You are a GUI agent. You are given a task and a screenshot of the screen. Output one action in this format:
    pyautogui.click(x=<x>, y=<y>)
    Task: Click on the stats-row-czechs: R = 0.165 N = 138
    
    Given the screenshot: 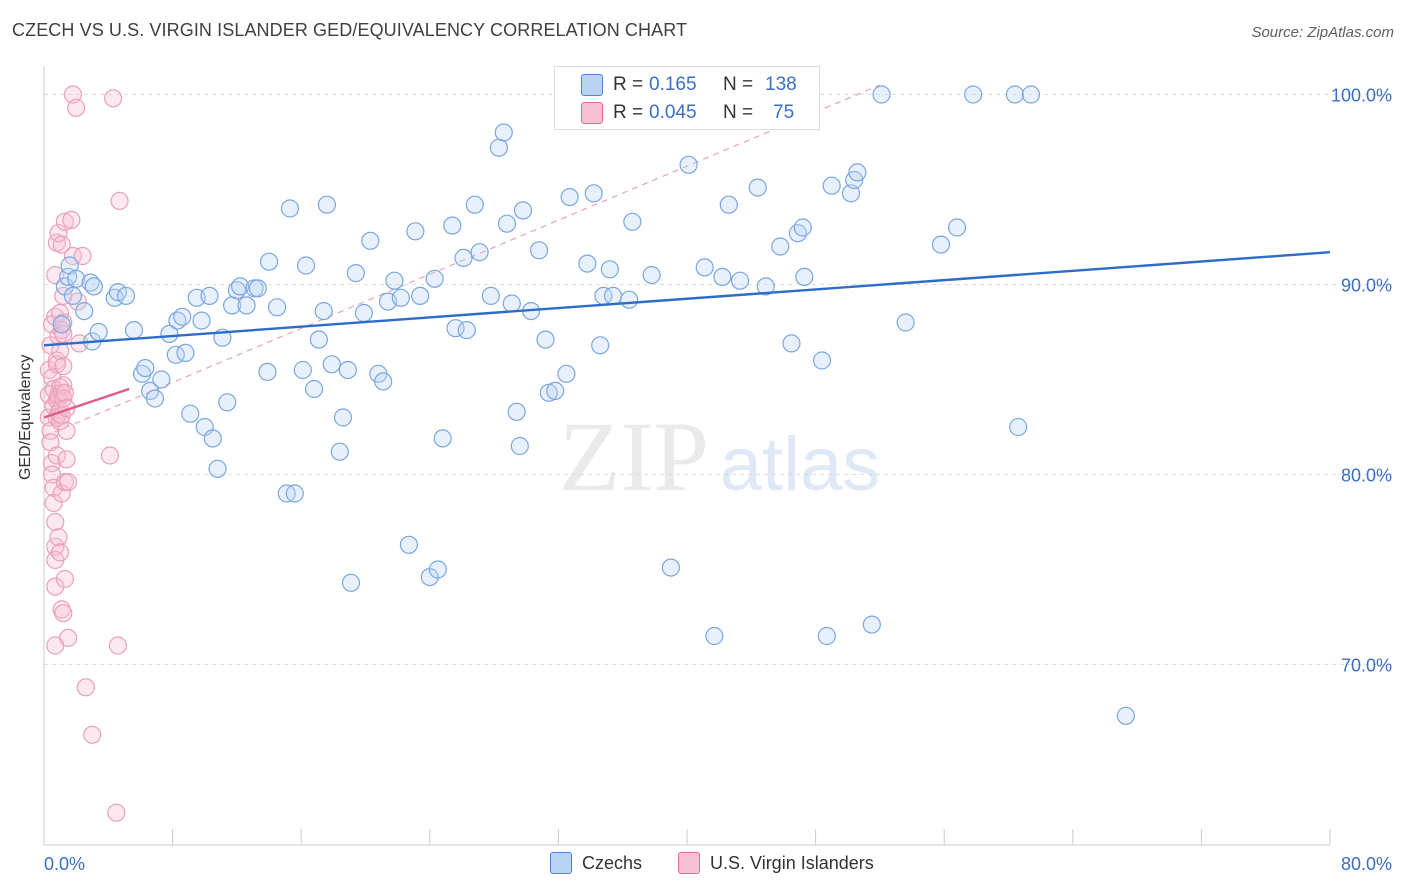 What is the action you would take?
    pyautogui.click(x=687, y=85)
    